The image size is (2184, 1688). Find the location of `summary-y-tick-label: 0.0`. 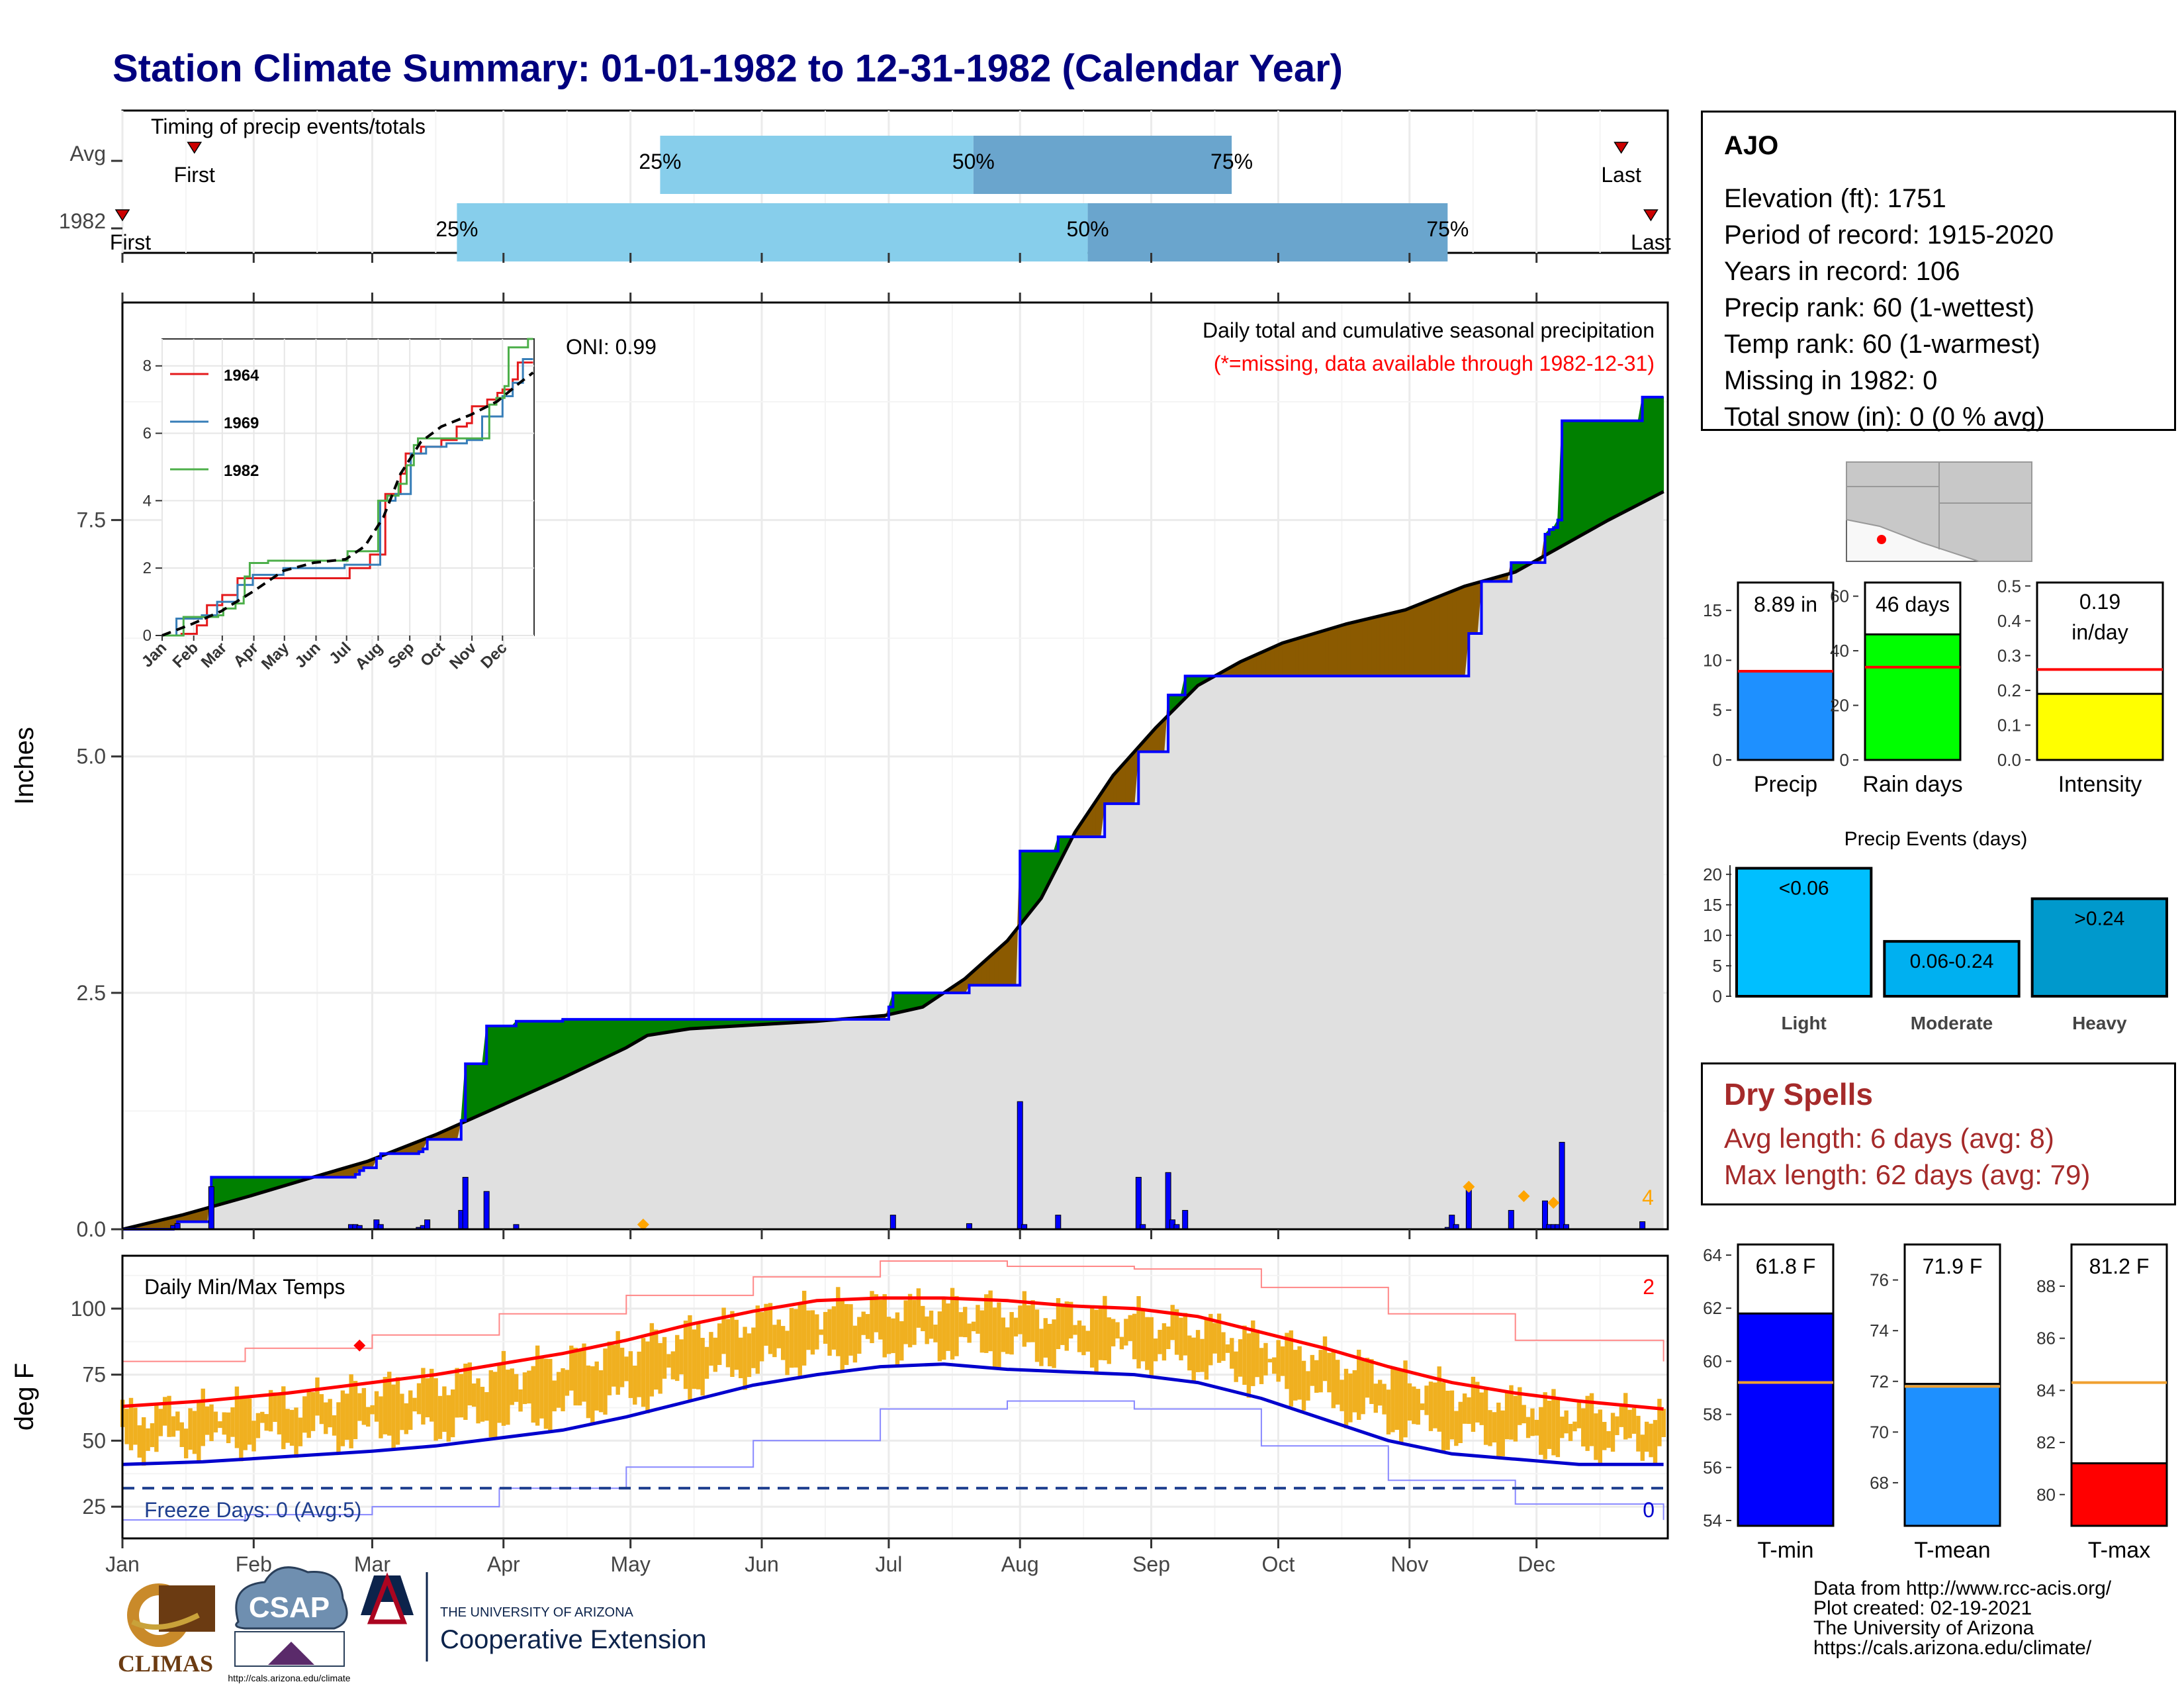

summary-y-tick-label: 0.0 is located at coordinates (2009, 760).